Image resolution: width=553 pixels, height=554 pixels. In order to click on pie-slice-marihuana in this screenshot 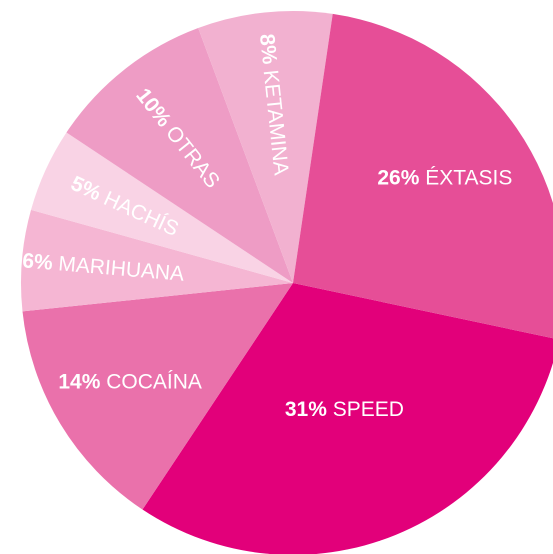, I will do `click(157, 260)`.